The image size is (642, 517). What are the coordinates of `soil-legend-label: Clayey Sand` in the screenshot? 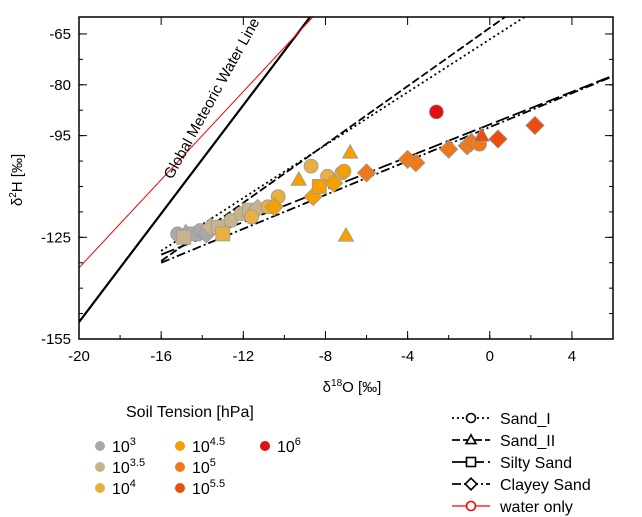 It's located at (545, 485).